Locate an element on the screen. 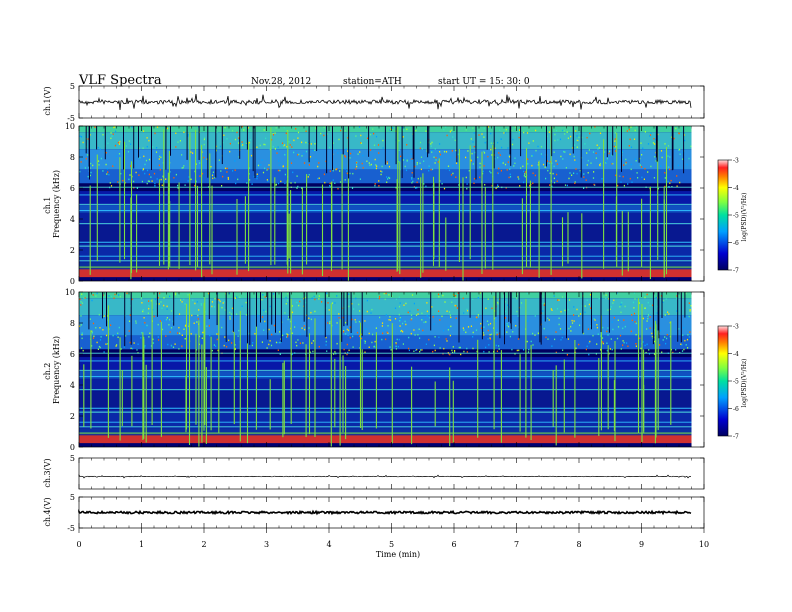 This screenshot has width=792, height=612. ch2-spec-band is located at coordinates (385, 342).